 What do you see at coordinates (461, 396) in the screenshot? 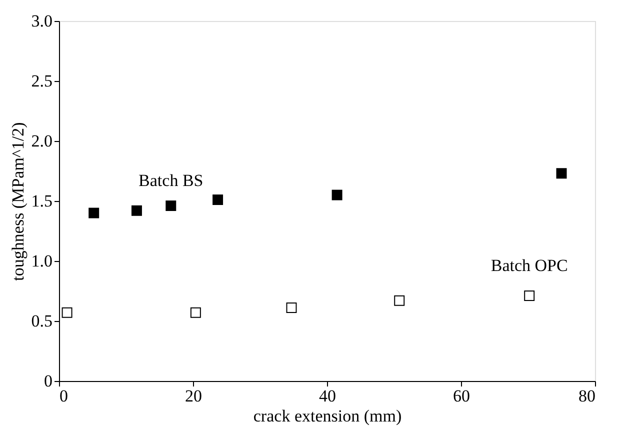
I see `x-tick-label: 60` at bounding box center [461, 396].